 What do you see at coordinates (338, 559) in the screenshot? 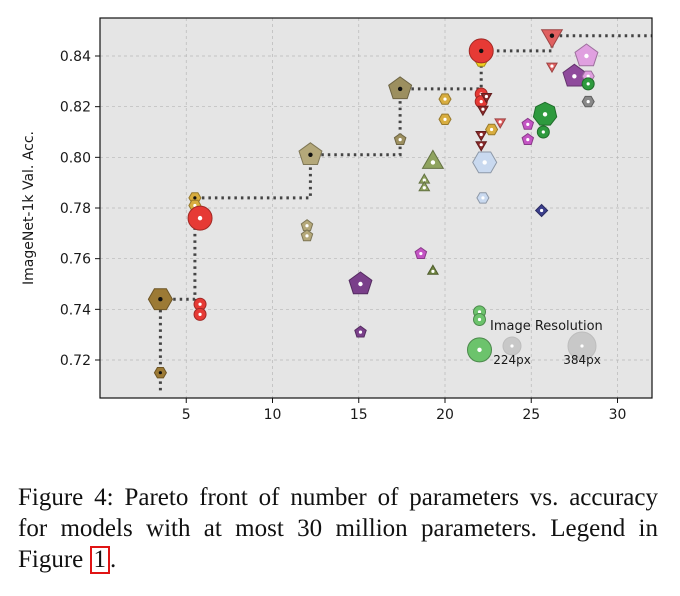
I see `caption-line-3: Figure 1.` at bounding box center [338, 559].